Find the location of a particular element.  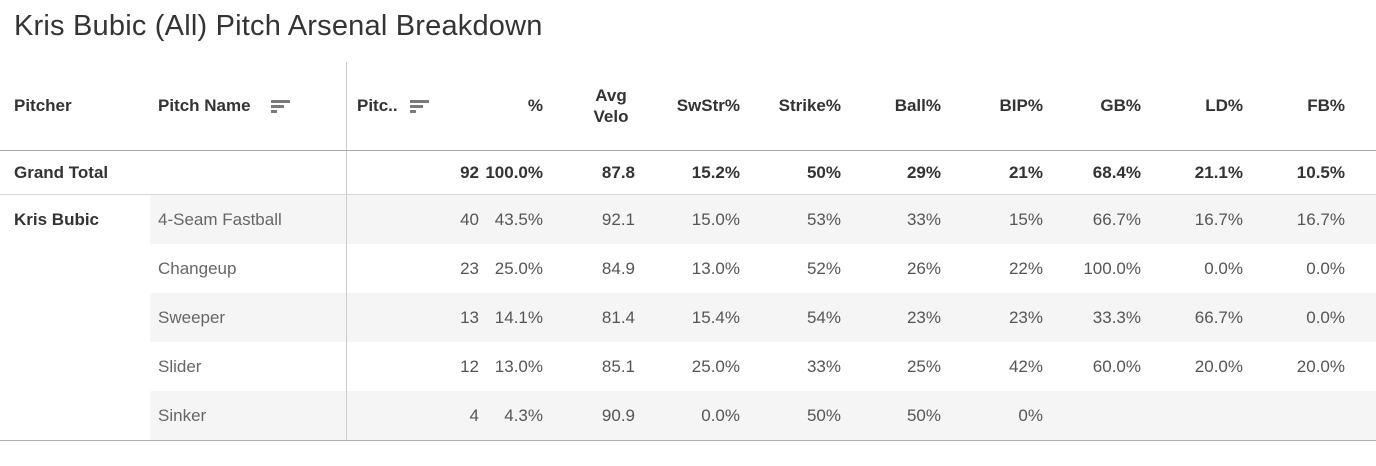

pitch-name: 4-Seam Fastball is located at coordinates (248, 219).